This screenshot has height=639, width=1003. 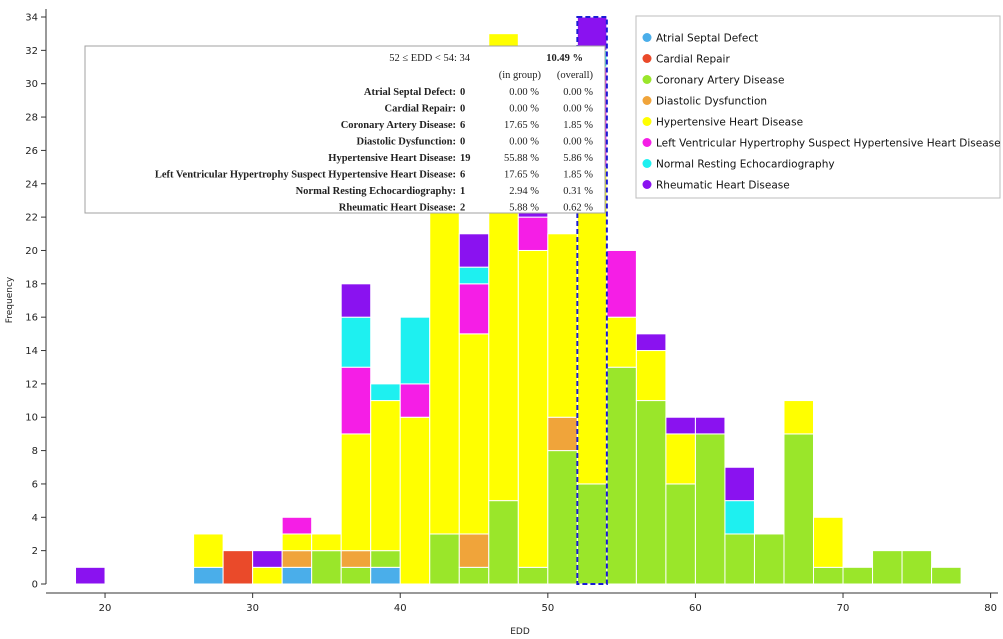 I want to click on tooltip-row-label: Diastolic Dysfunction:, so click(x=406, y=142).